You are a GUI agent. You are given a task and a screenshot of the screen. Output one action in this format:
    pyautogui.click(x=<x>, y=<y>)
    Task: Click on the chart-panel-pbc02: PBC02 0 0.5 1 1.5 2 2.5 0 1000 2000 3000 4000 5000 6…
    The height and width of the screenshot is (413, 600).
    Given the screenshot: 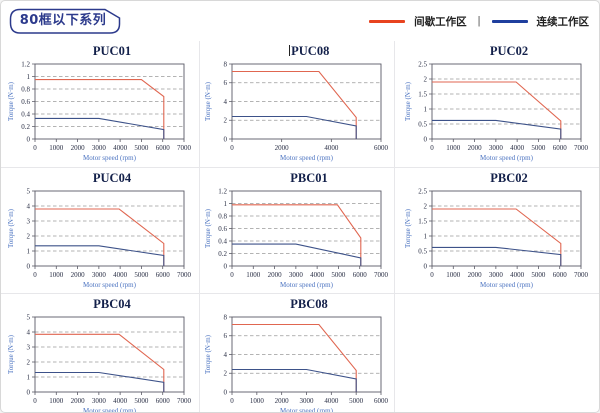 What is the action you would take?
    pyautogui.click(x=497, y=231)
    